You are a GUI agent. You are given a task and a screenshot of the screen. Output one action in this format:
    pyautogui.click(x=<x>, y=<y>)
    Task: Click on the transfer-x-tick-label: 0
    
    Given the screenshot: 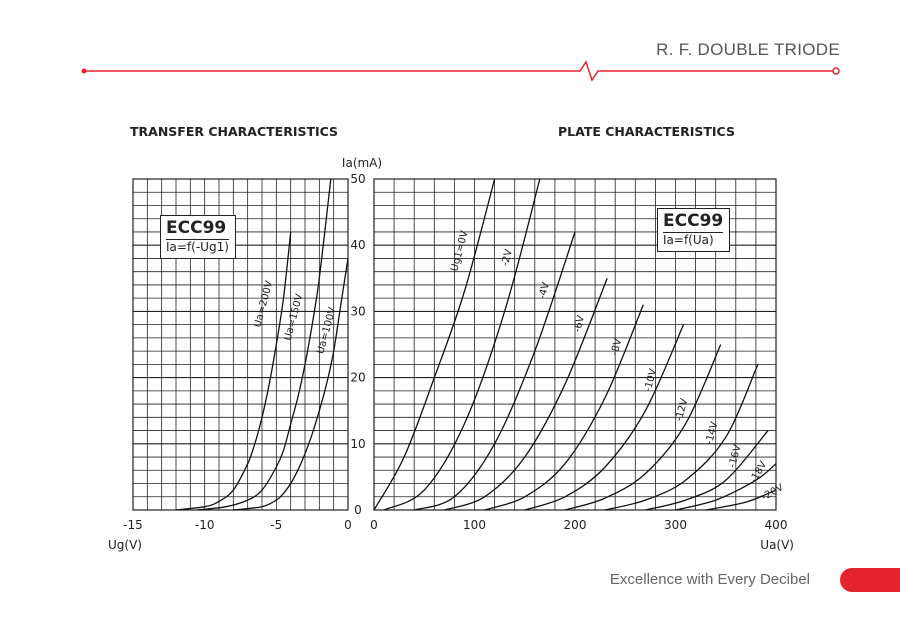 What is the action you would take?
    pyautogui.click(x=348, y=525)
    